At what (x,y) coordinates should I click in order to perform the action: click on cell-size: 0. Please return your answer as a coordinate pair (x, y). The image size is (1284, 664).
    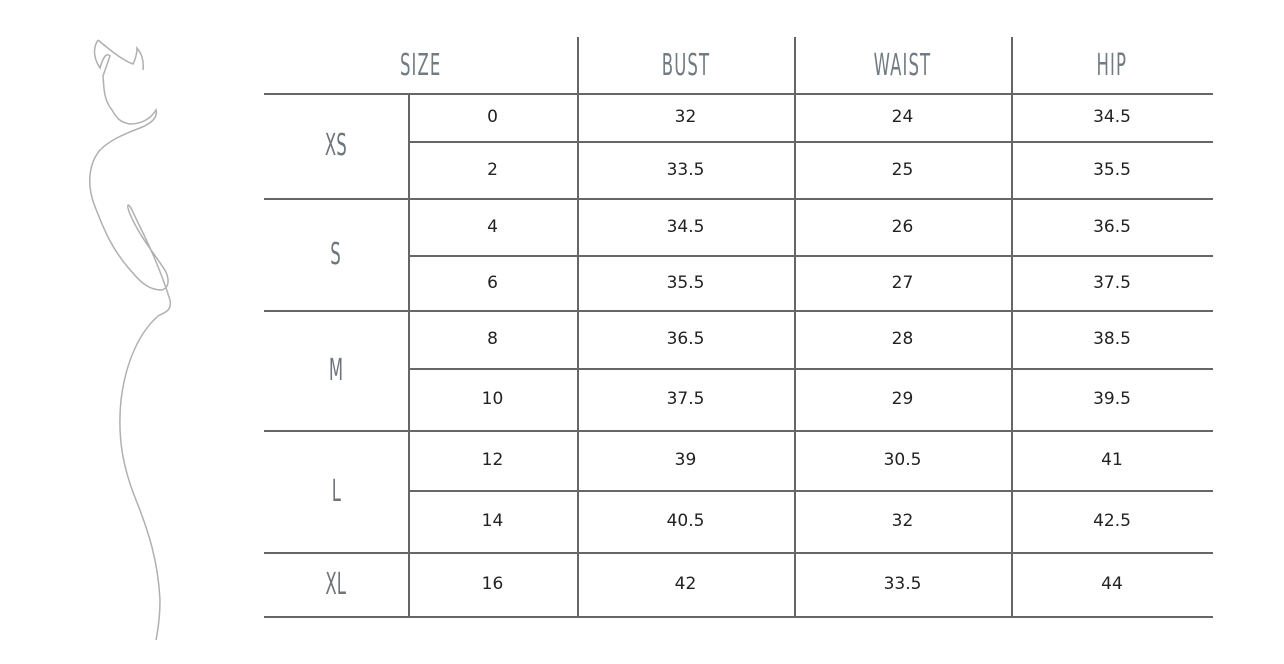
    Looking at the image, I should click on (492, 117).